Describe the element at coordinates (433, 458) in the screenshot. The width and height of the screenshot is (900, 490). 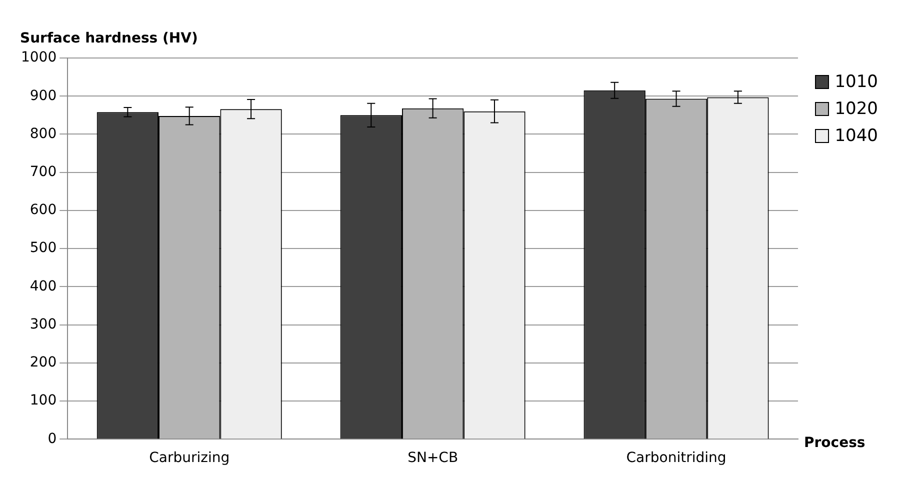
I see `x-tick-label: SN+CB` at that location.